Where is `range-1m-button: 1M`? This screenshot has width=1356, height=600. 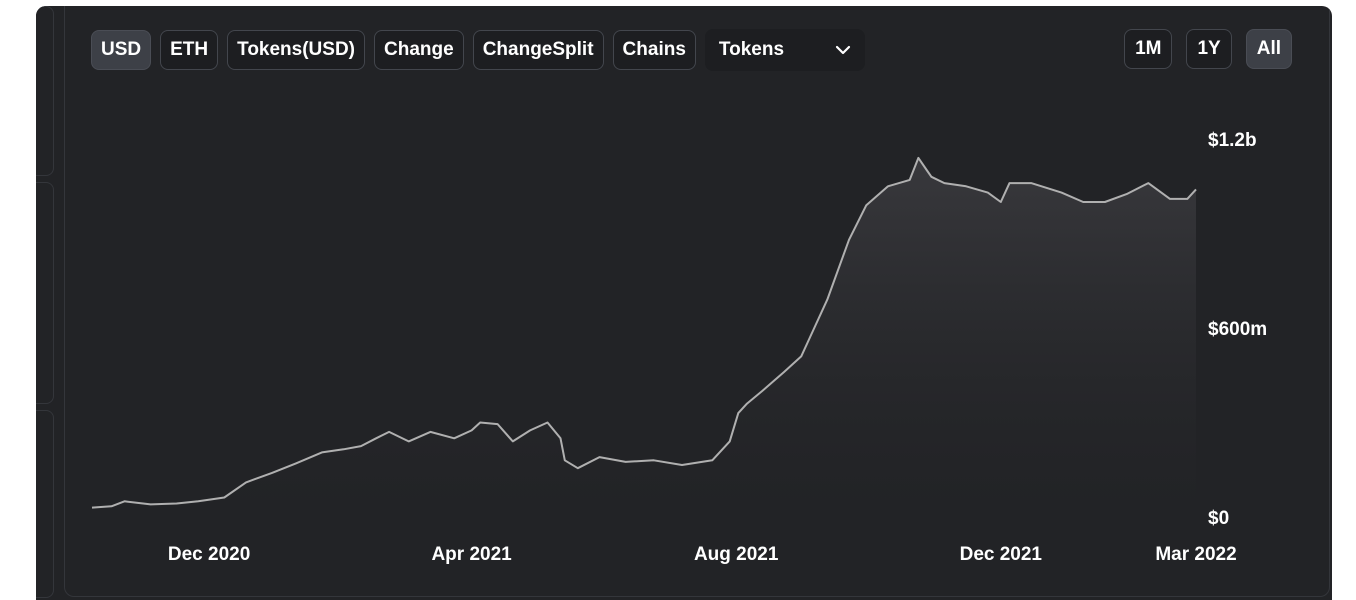
range-1m-button: 1M is located at coordinates (1148, 49).